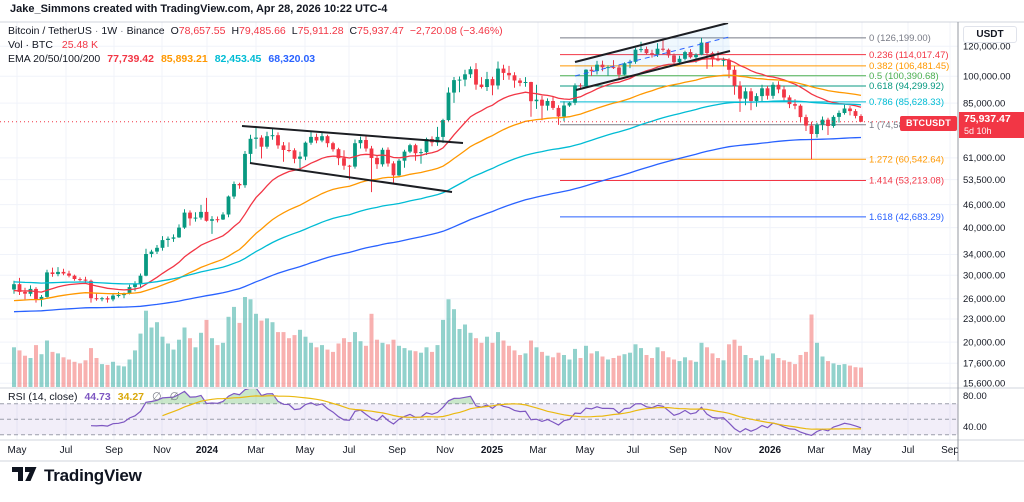 The image size is (1024, 502). I want to click on fib-level-label: 0.382 (106,481.45), so click(909, 66).